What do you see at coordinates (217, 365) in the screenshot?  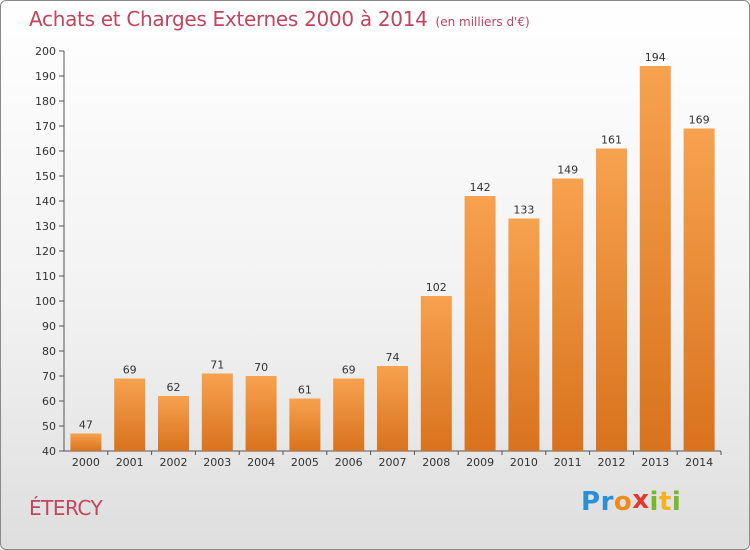 I see `data-label: 71` at bounding box center [217, 365].